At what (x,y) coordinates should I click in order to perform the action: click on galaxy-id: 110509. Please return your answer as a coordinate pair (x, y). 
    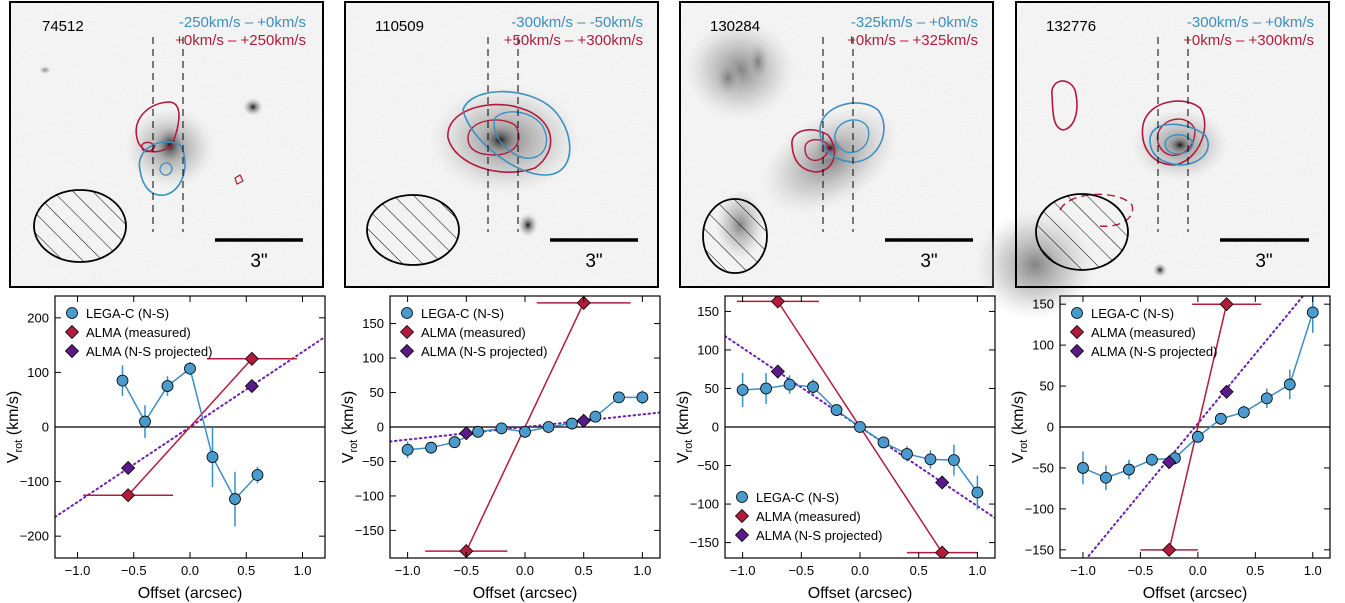
    Looking at the image, I should click on (399, 26).